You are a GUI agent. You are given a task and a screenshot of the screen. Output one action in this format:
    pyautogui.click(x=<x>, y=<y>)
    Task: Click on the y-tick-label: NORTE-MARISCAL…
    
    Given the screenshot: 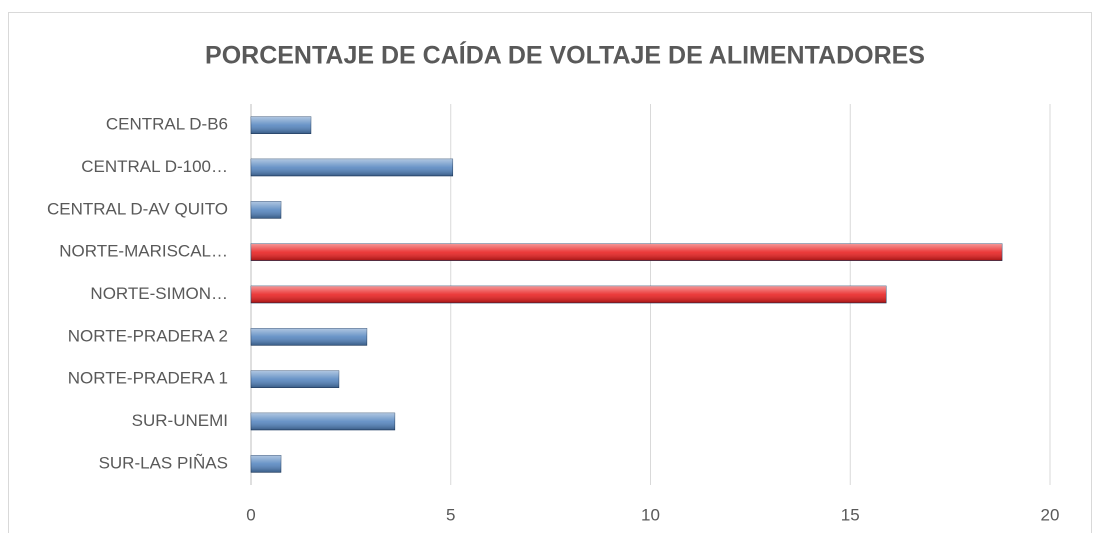 What is the action you would take?
    pyautogui.click(x=143, y=251)
    